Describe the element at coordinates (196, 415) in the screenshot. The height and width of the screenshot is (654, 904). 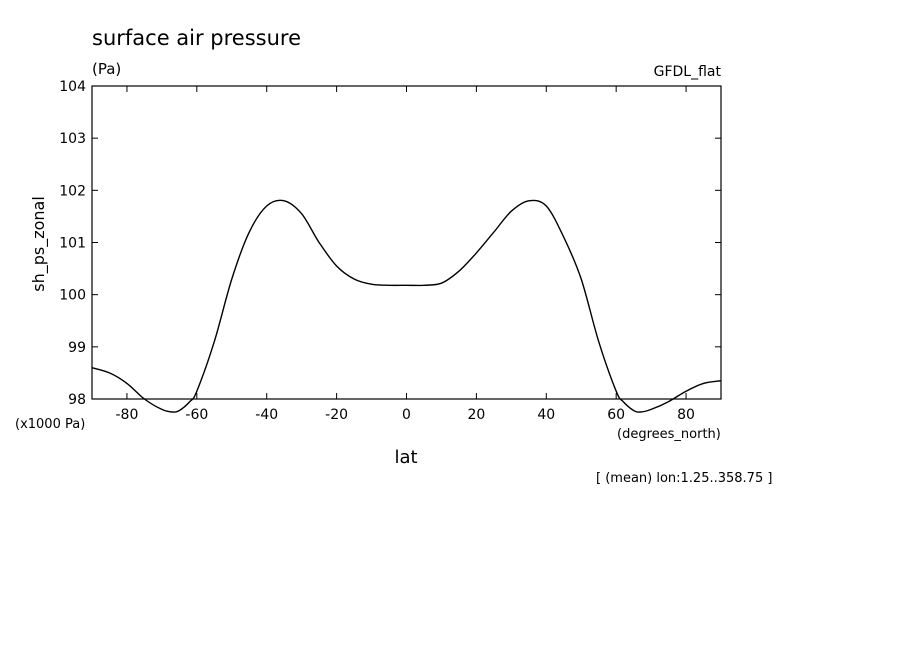
I see `x-tick-label: -60` at that location.